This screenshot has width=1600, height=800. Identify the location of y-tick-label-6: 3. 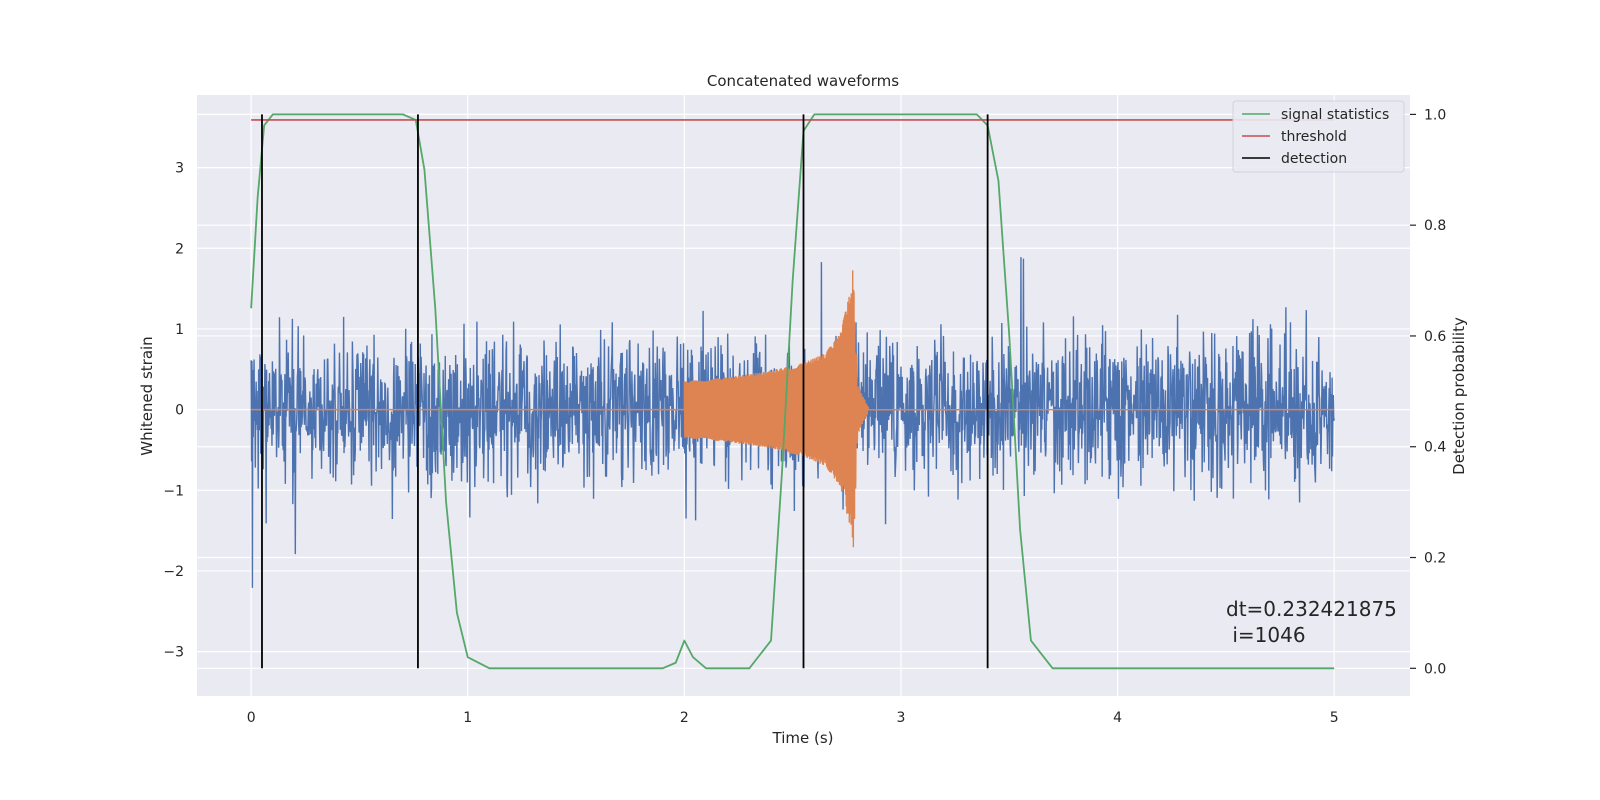
(179, 169).